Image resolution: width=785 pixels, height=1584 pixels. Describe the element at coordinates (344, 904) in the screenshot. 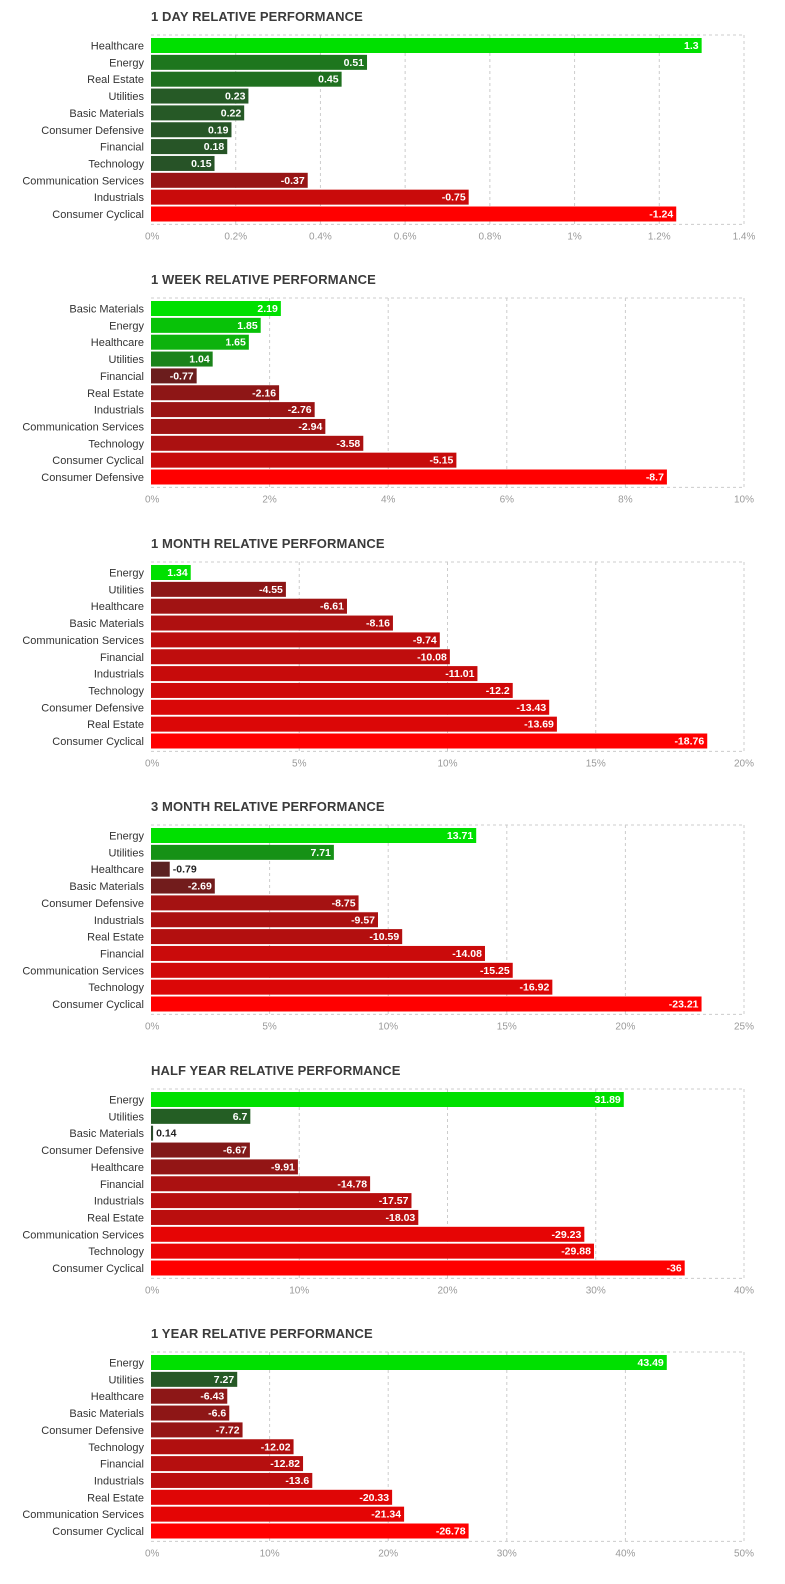

I see `value-label: -8.75` at that location.